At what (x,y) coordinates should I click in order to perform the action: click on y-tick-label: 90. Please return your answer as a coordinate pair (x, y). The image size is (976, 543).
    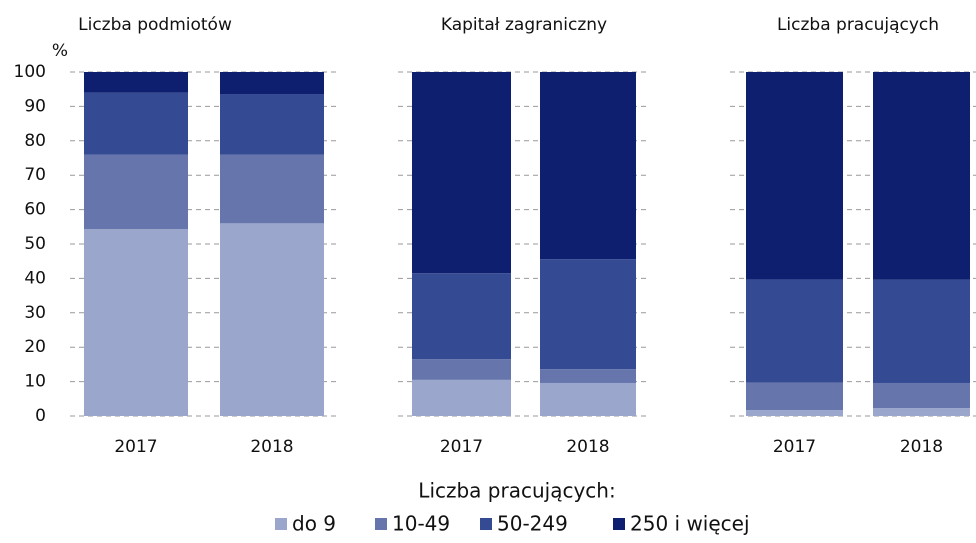
    Looking at the image, I should click on (35, 106).